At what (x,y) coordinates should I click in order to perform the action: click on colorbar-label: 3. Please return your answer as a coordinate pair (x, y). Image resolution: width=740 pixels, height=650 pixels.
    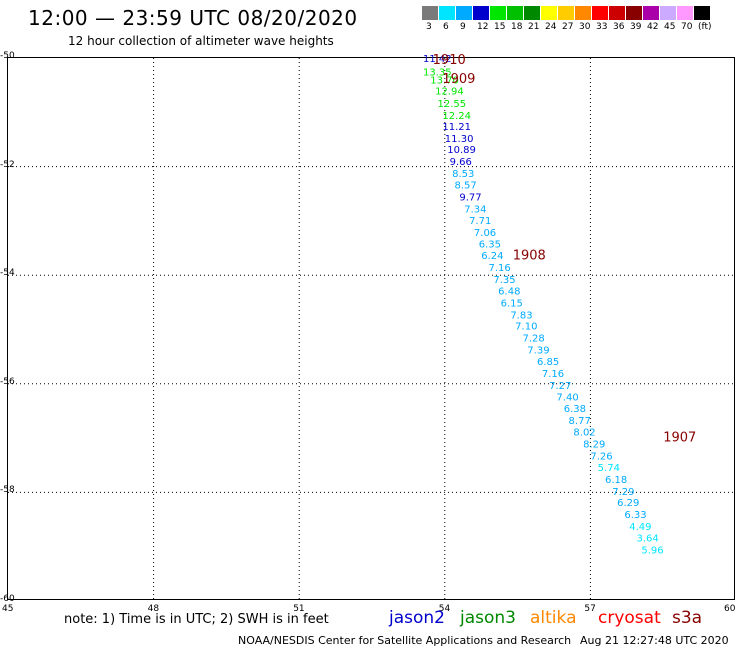
    Looking at the image, I should click on (429, 27).